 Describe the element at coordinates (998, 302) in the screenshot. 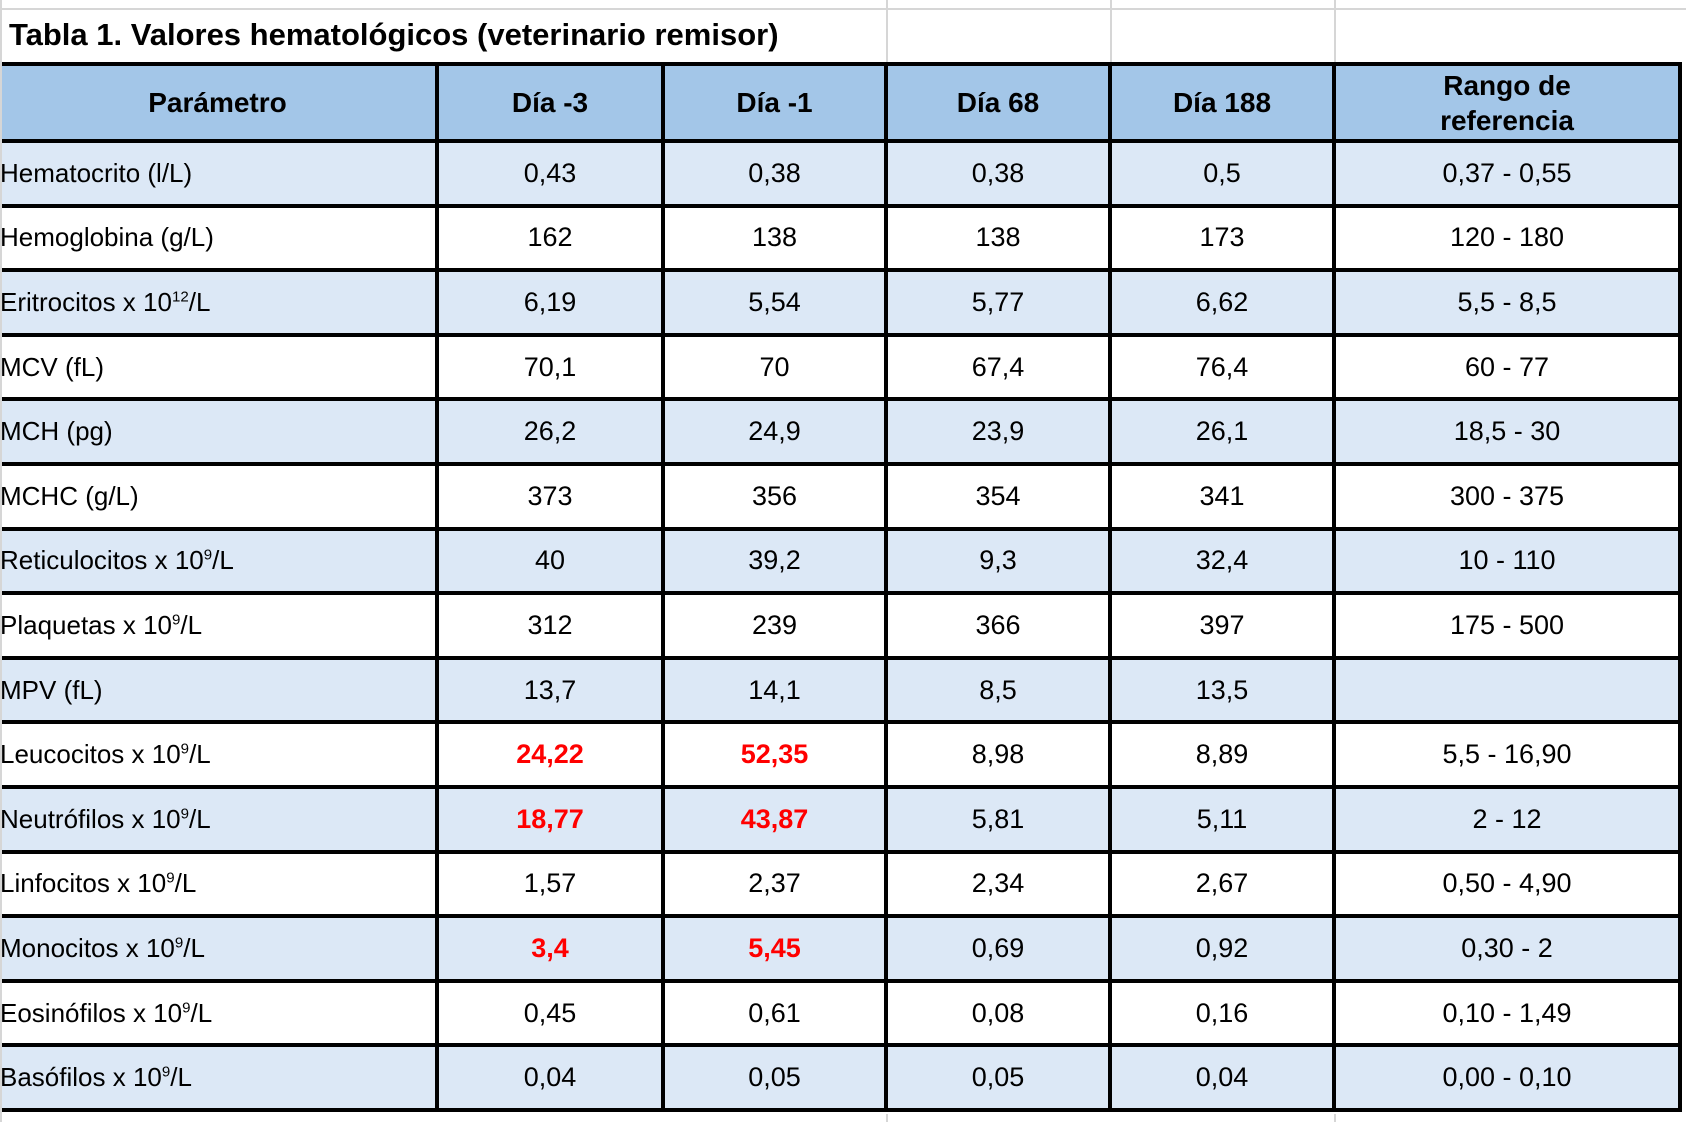

I see `value-cell: 5,77` at that location.